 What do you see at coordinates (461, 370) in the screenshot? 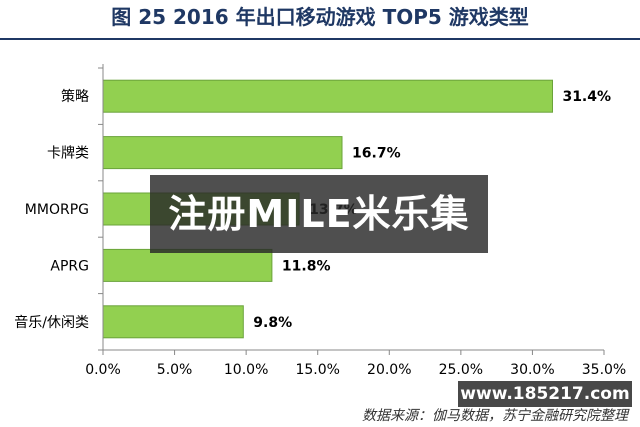
I see `x-tick-label-5: 25.0%` at bounding box center [461, 370].